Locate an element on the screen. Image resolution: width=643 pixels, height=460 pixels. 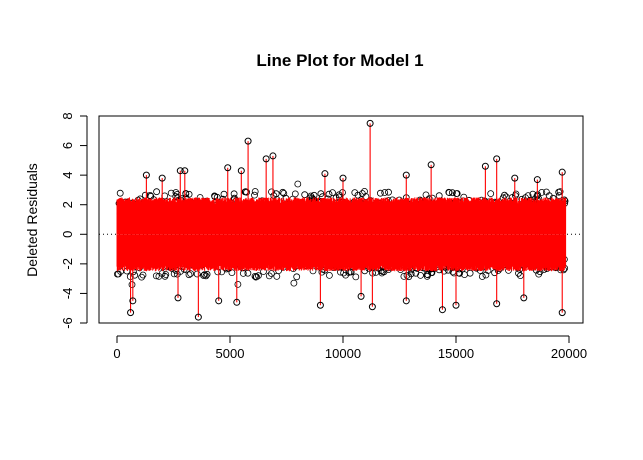
x-tick-label: 20000 is located at coordinates (569, 353).